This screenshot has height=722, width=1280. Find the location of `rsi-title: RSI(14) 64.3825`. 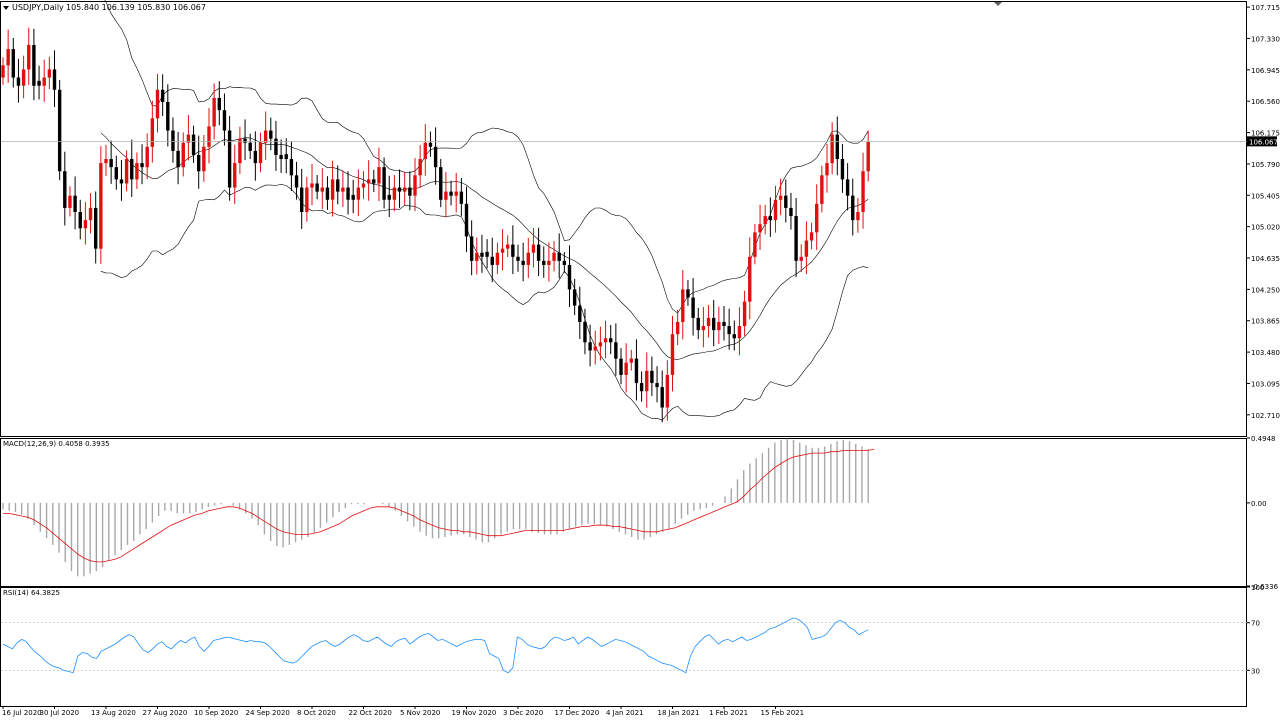

rsi-title: RSI(14) 64.3825 is located at coordinates (31, 593).